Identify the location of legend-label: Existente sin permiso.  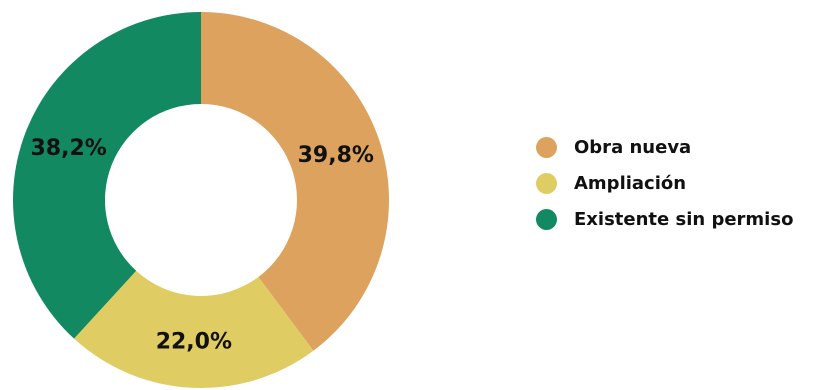
(684, 219).